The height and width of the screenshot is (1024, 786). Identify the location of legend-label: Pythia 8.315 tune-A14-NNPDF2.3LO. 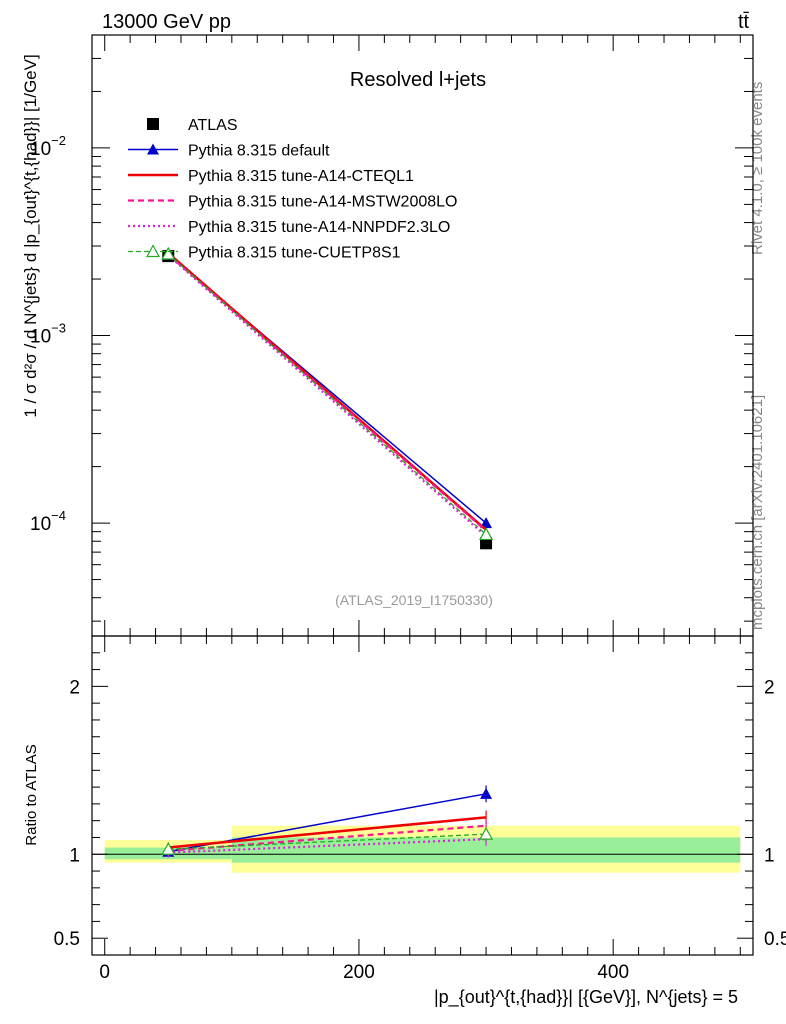
(319, 227).